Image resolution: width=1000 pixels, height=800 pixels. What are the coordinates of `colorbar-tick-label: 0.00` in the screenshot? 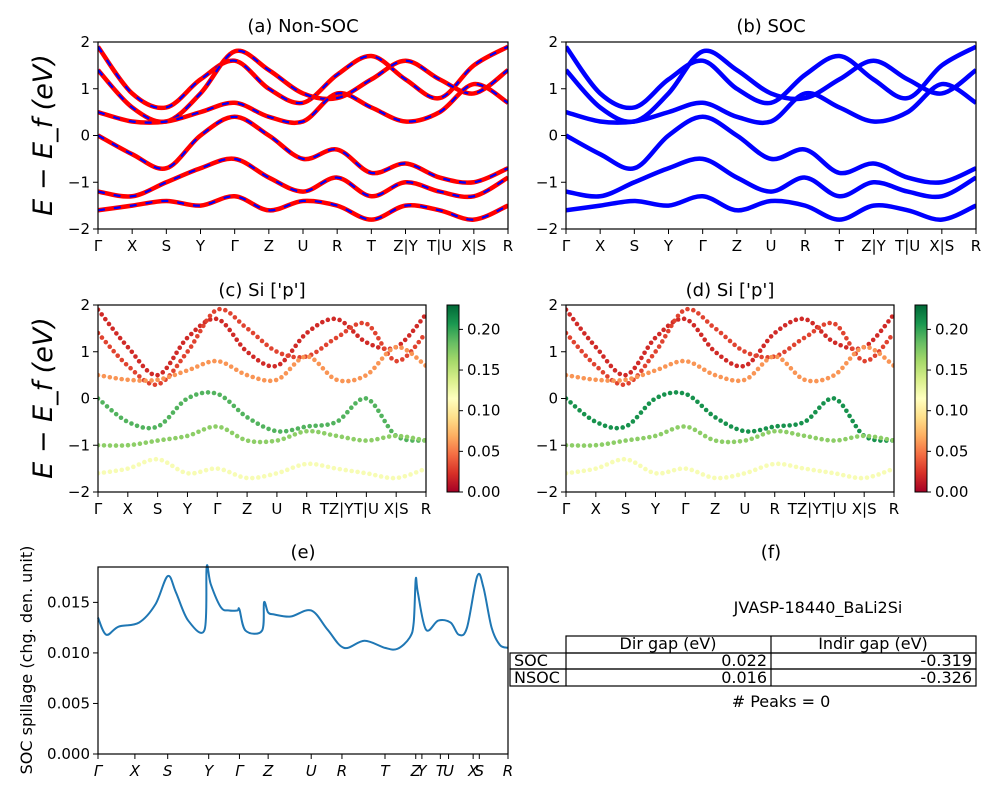 It's located at (483, 492).